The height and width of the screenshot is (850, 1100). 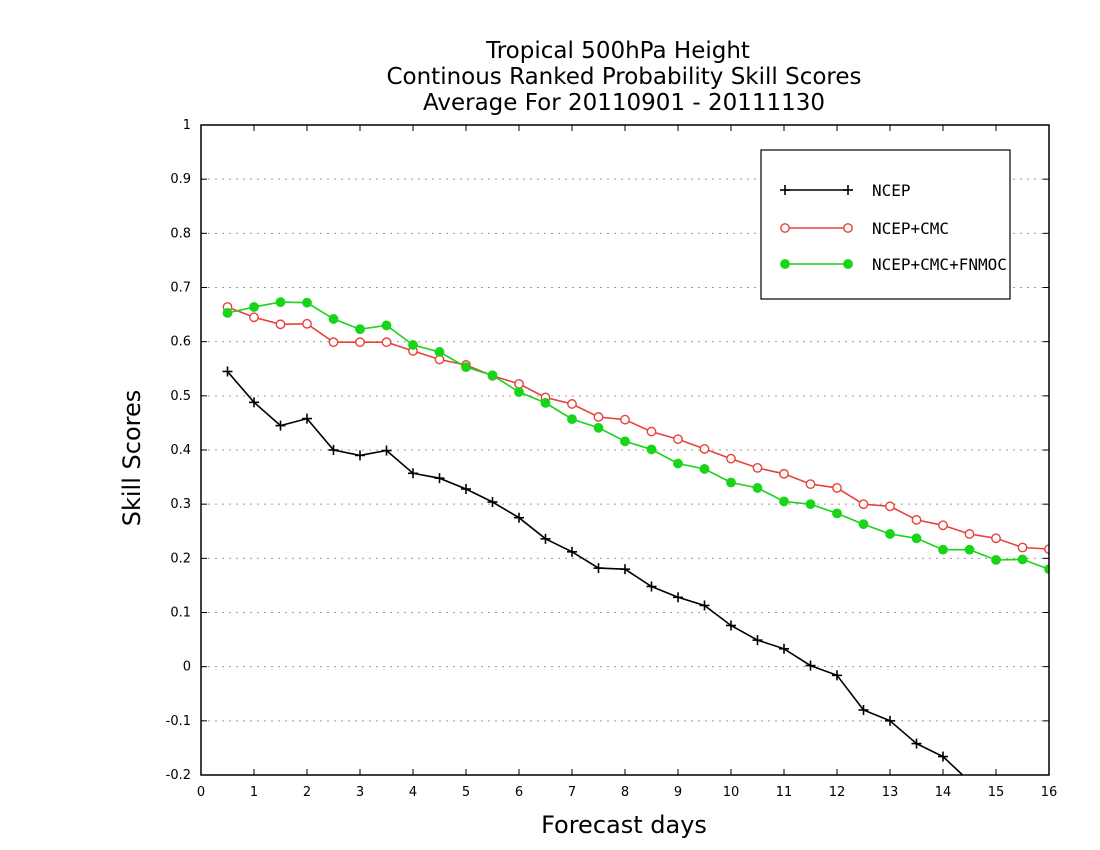 I want to click on x-tick-label: 10, so click(x=731, y=792).